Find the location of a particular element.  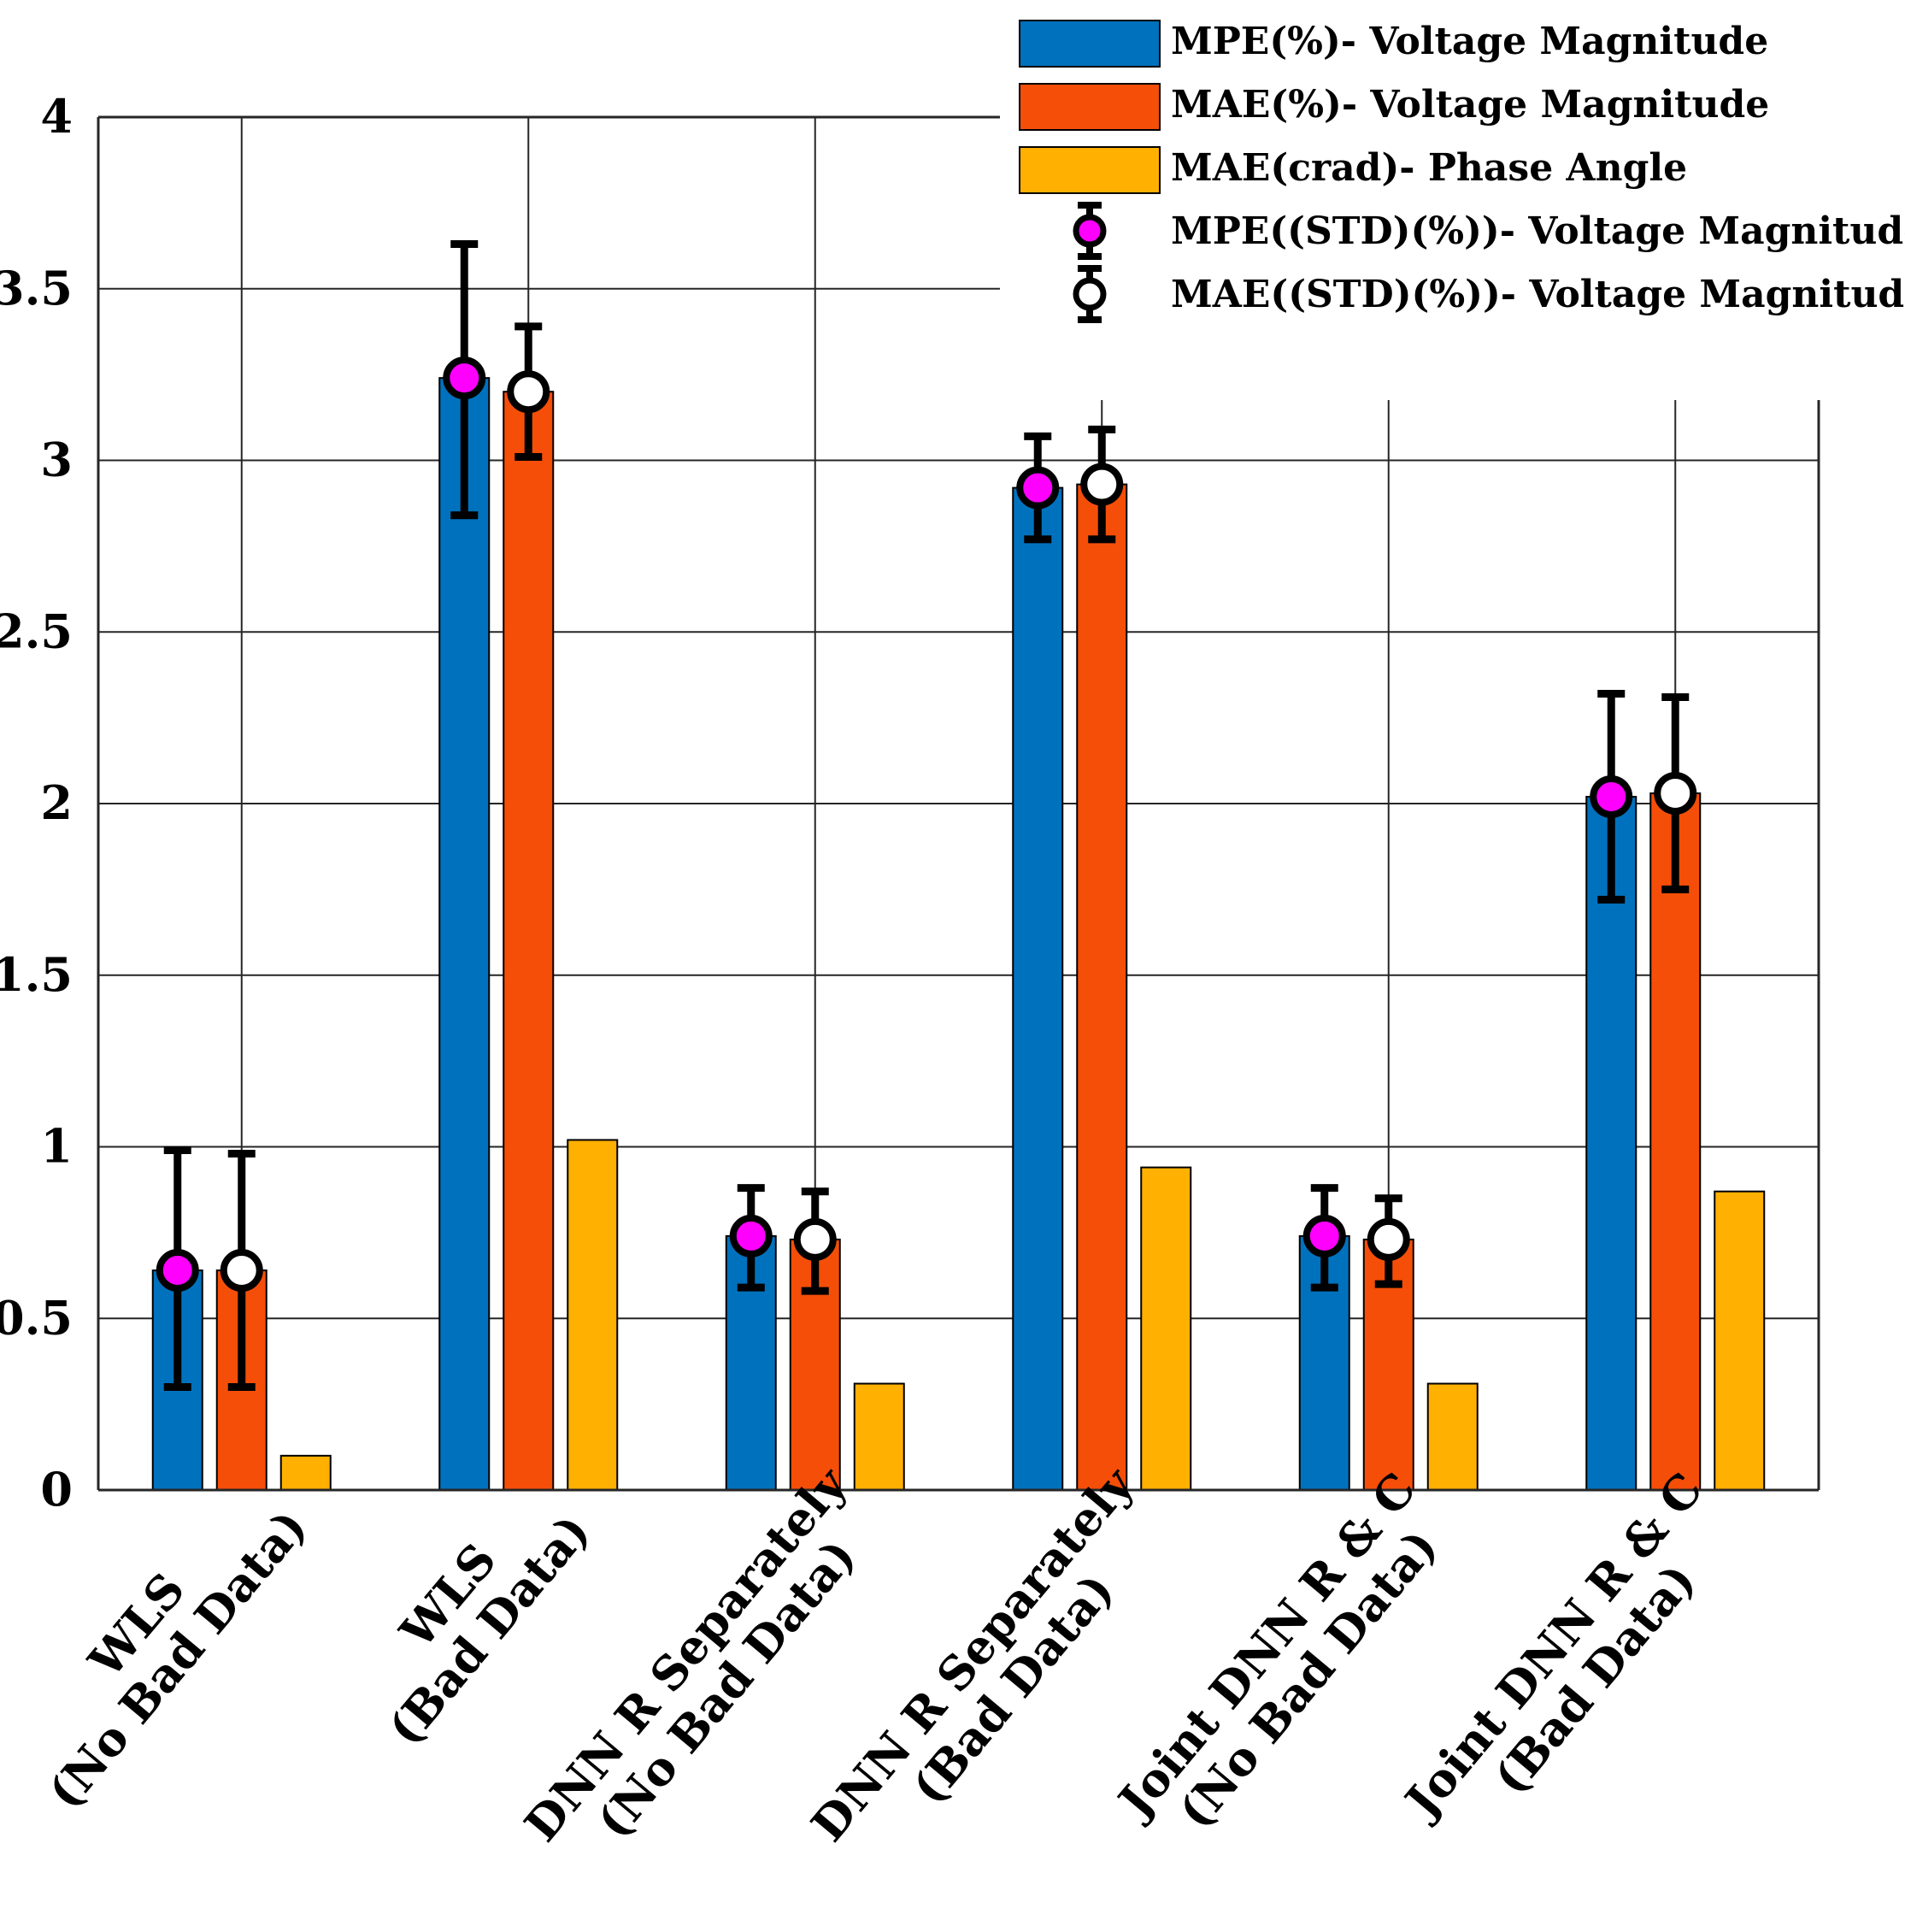

errorbar-1-c4 is located at coordinates (1388, 1241).